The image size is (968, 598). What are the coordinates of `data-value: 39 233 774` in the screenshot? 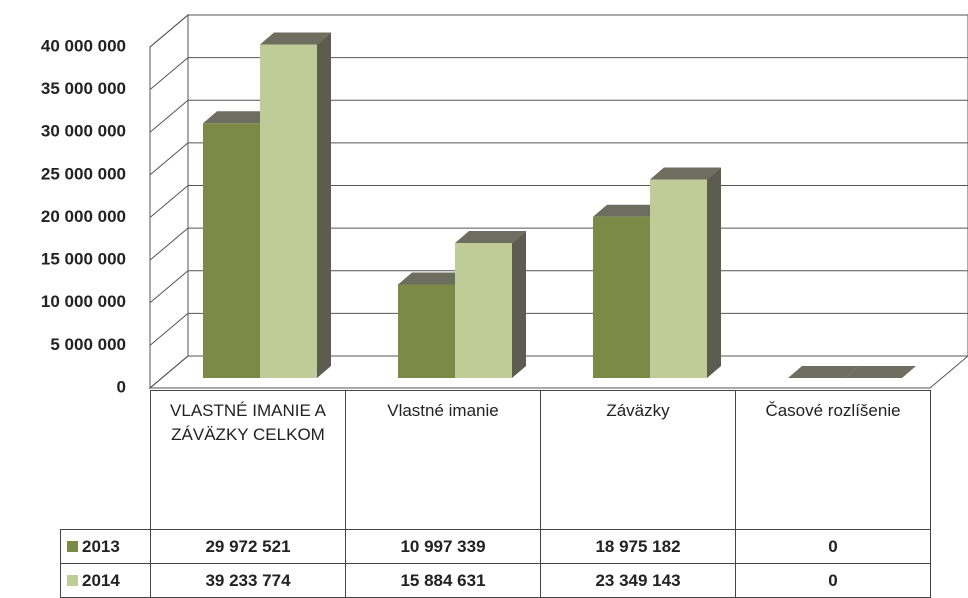 It's located at (248, 580).